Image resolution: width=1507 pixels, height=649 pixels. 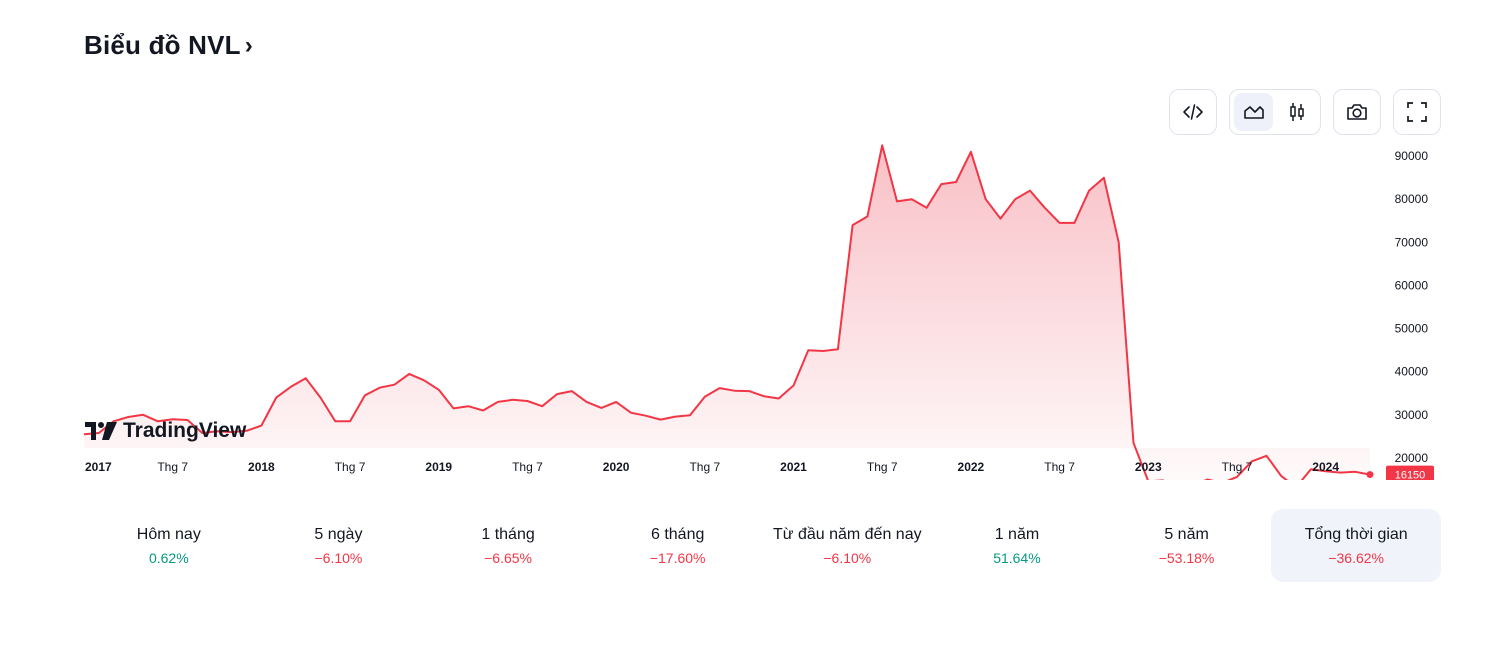 What do you see at coordinates (169, 545) in the screenshot?
I see `period-today: Hôm nay 0.62%` at bounding box center [169, 545].